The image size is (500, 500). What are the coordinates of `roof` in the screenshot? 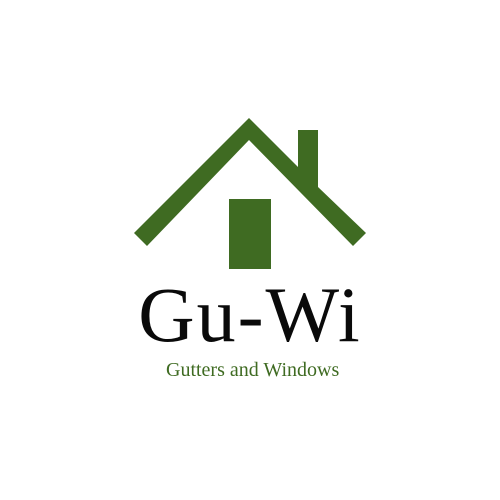 It's located at (250, 182).